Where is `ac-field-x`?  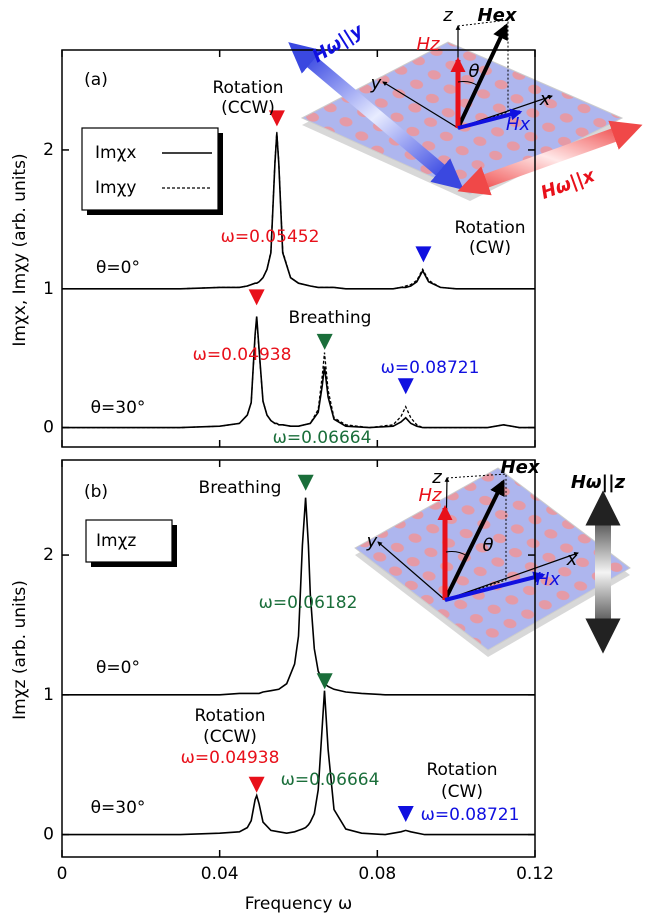
ac-field-x is located at coordinates (550, 158).